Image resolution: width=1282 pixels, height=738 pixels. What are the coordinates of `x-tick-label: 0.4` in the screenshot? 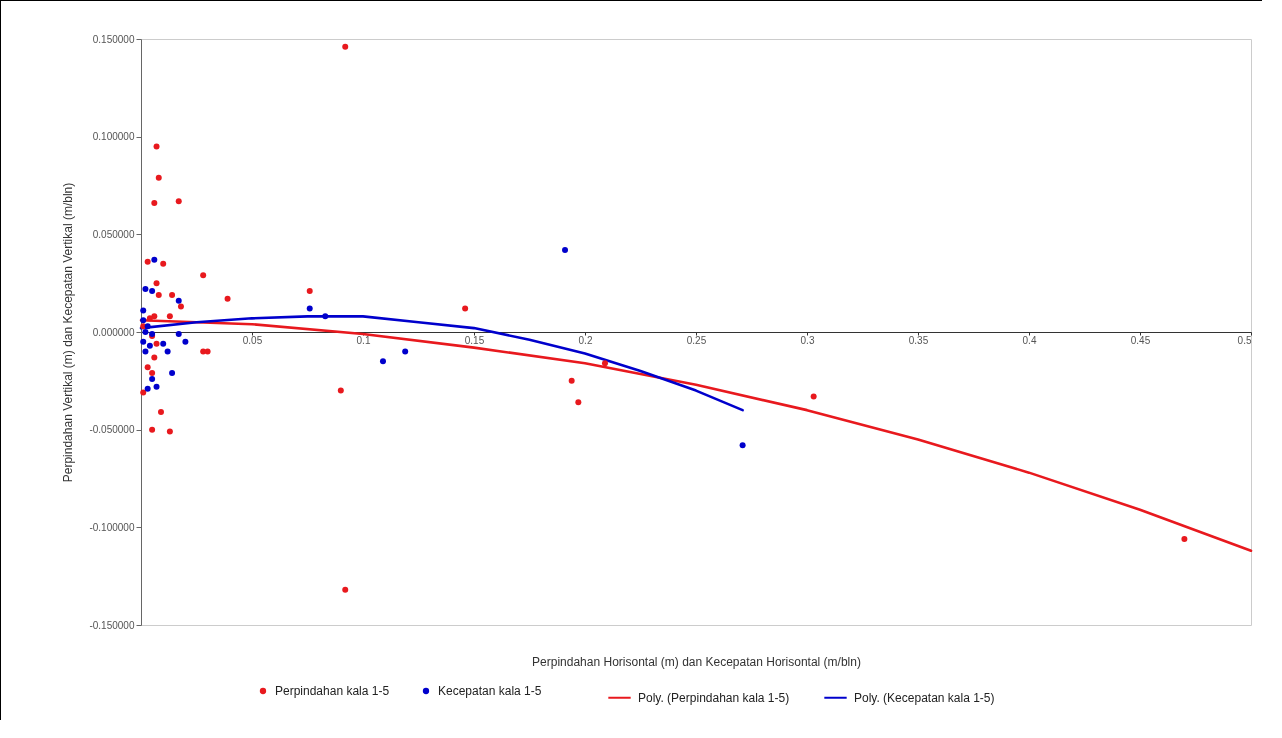 It's located at (1029, 340).